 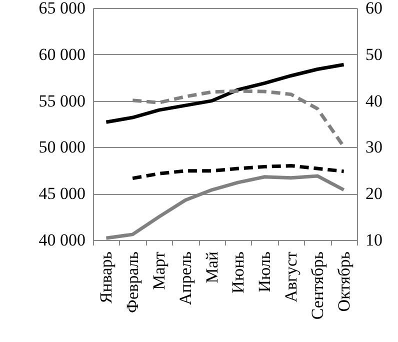 I want to click on y-tick-label: 60 000, so click(x=62, y=54).